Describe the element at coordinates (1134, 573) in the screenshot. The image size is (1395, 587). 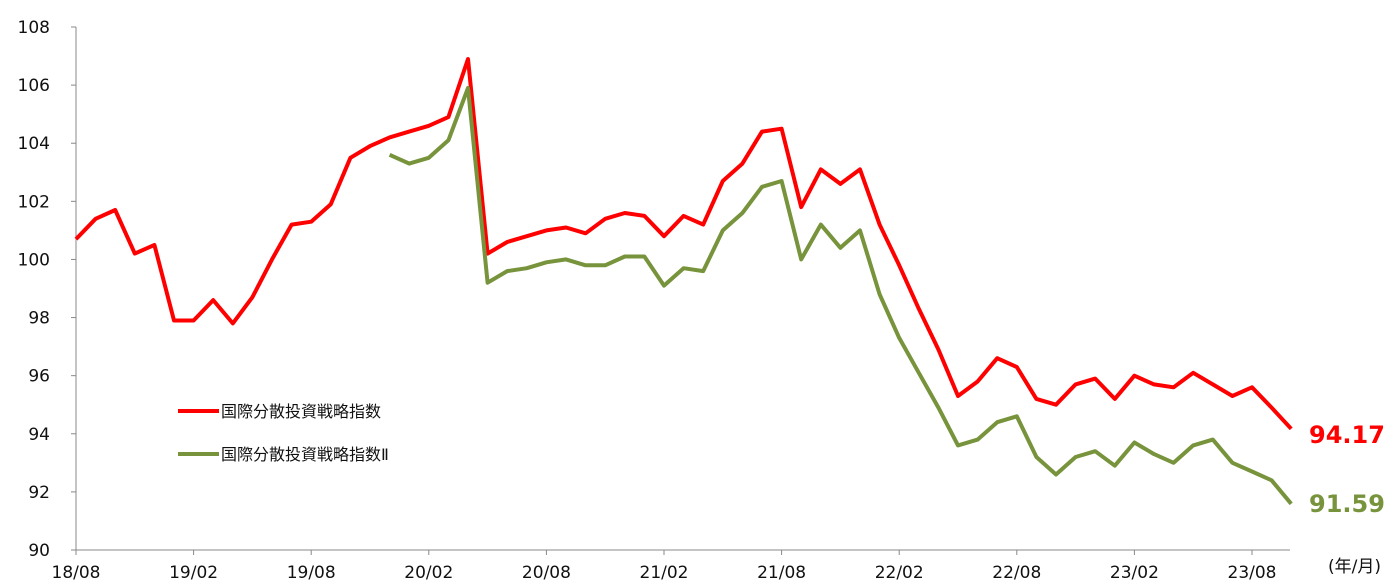
I see `x-tick-label: 23/02` at that location.